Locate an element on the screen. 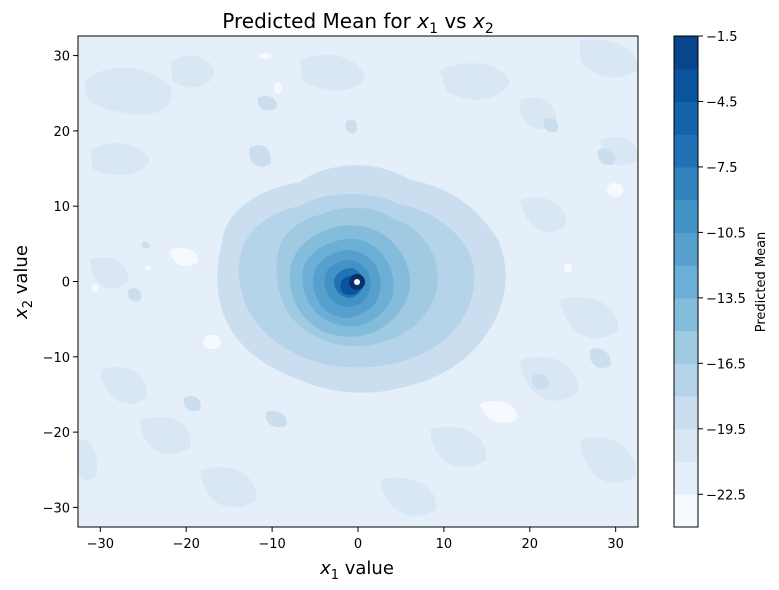 This screenshot has width=779, height=590. x-tick-label: −30 is located at coordinates (100, 544).